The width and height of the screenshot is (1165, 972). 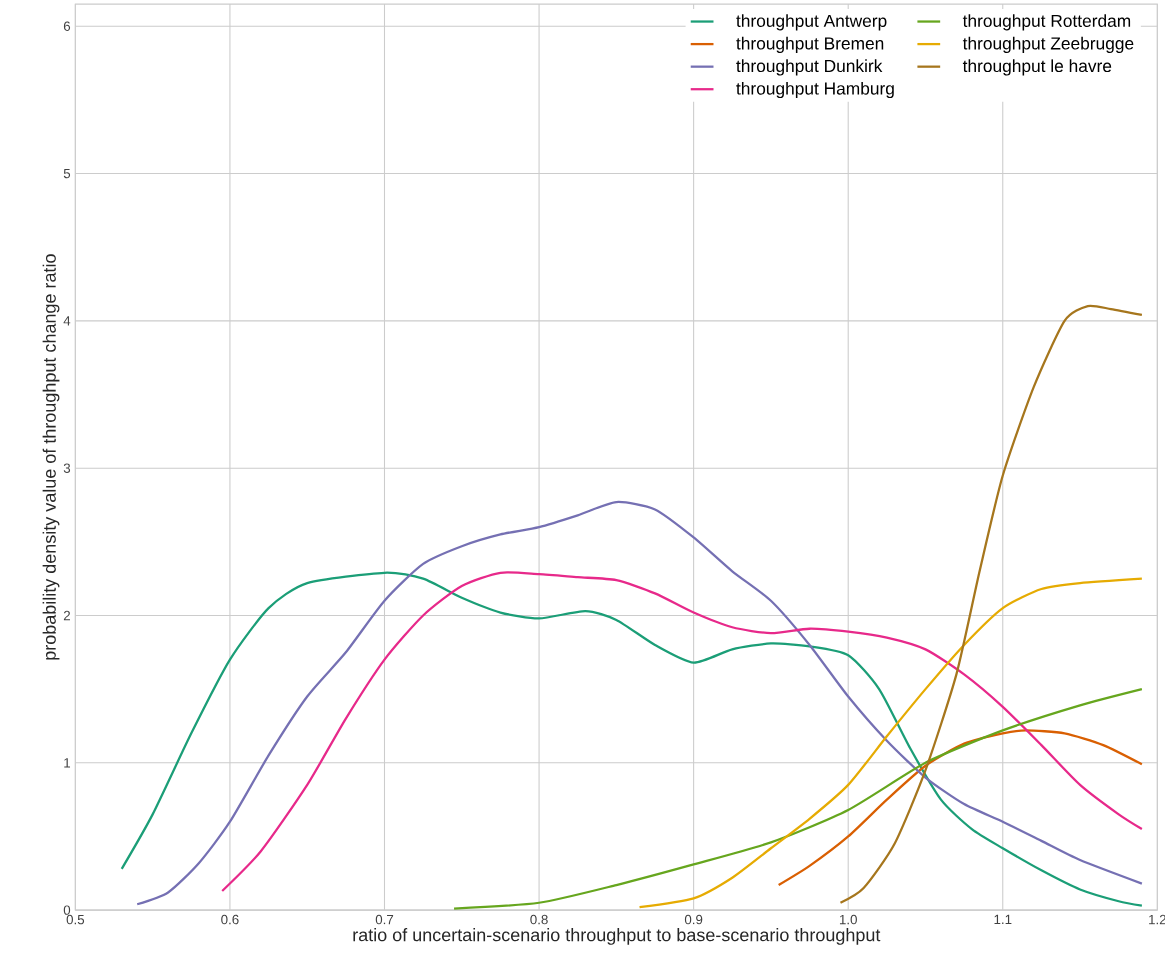 What do you see at coordinates (67, 763) in the screenshot?
I see `y-tick-label: 1` at bounding box center [67, 763].